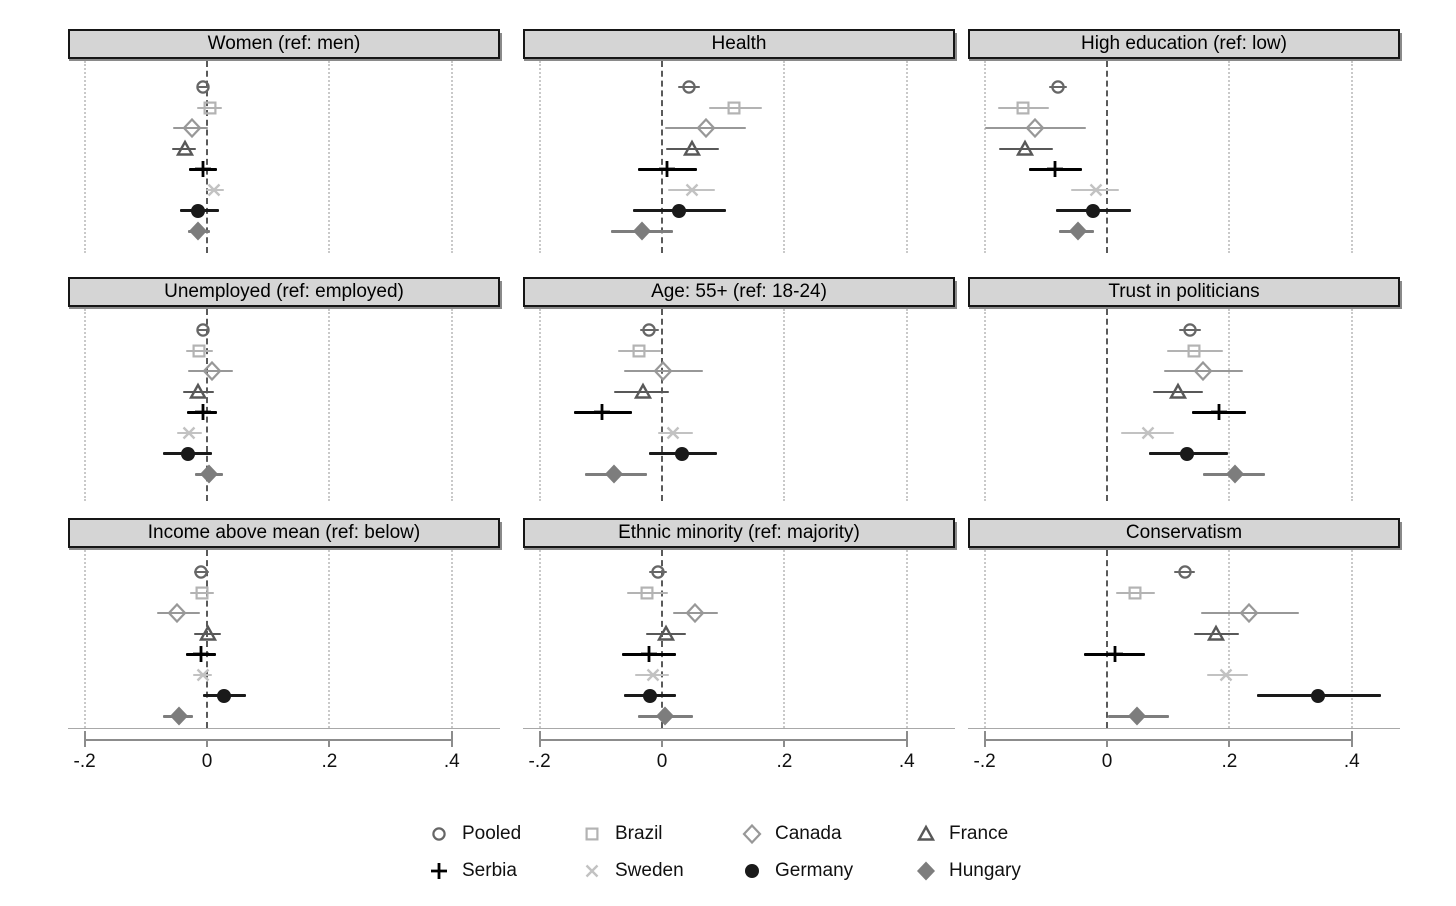  Describe the element at coordinates (791, 834) in the screenshot. I see `legend-item-canada: Canada` at that location.